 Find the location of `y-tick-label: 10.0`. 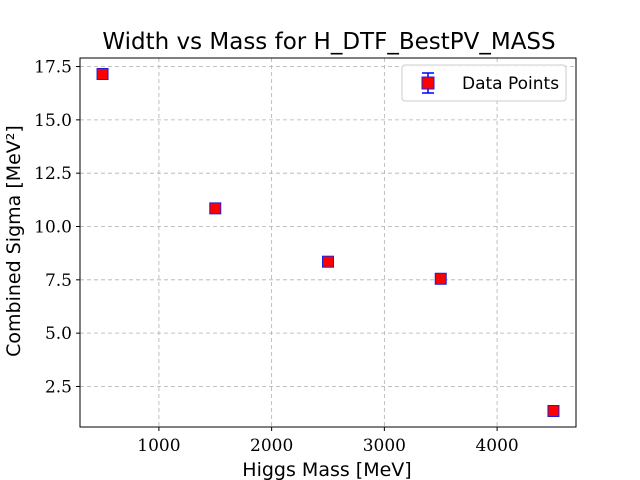

y-tick-label: 10.0 is located at coordinates (53, 228).